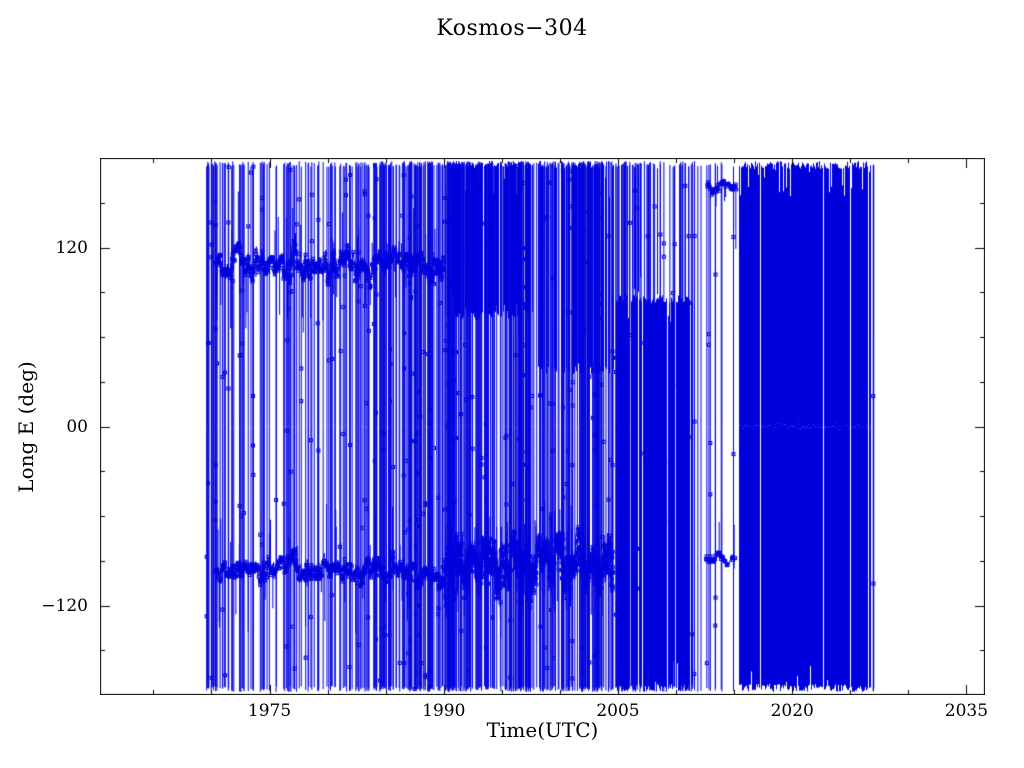 This screenshot has height=768, width=1024. Describe the element at coordinates (792, 711) in the screenshot. I see `x-tick-label: 2020` at that location.